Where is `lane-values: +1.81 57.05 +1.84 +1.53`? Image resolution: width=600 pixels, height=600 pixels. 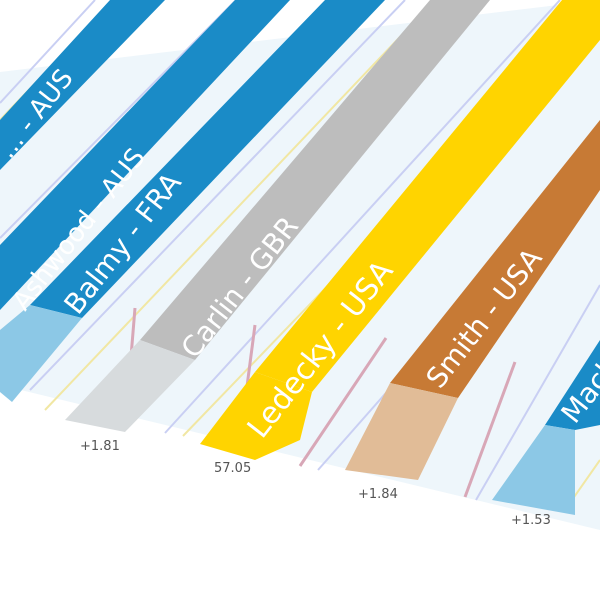
lane-values: +1.81 57.05 +1.84 +1.53 is located at coordinates (315, 483).